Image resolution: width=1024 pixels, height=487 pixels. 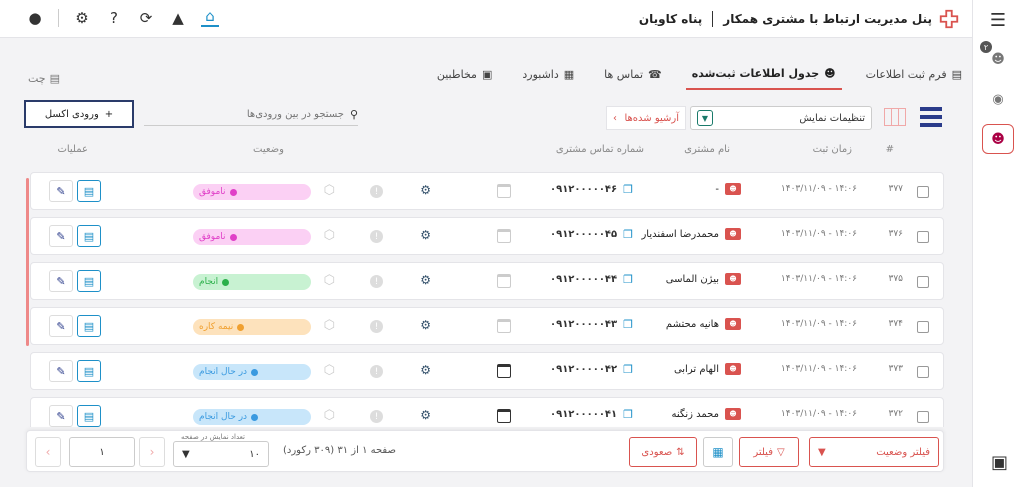 I want to click on sidebar-item-3: ☻, so click(x=998, y=139).